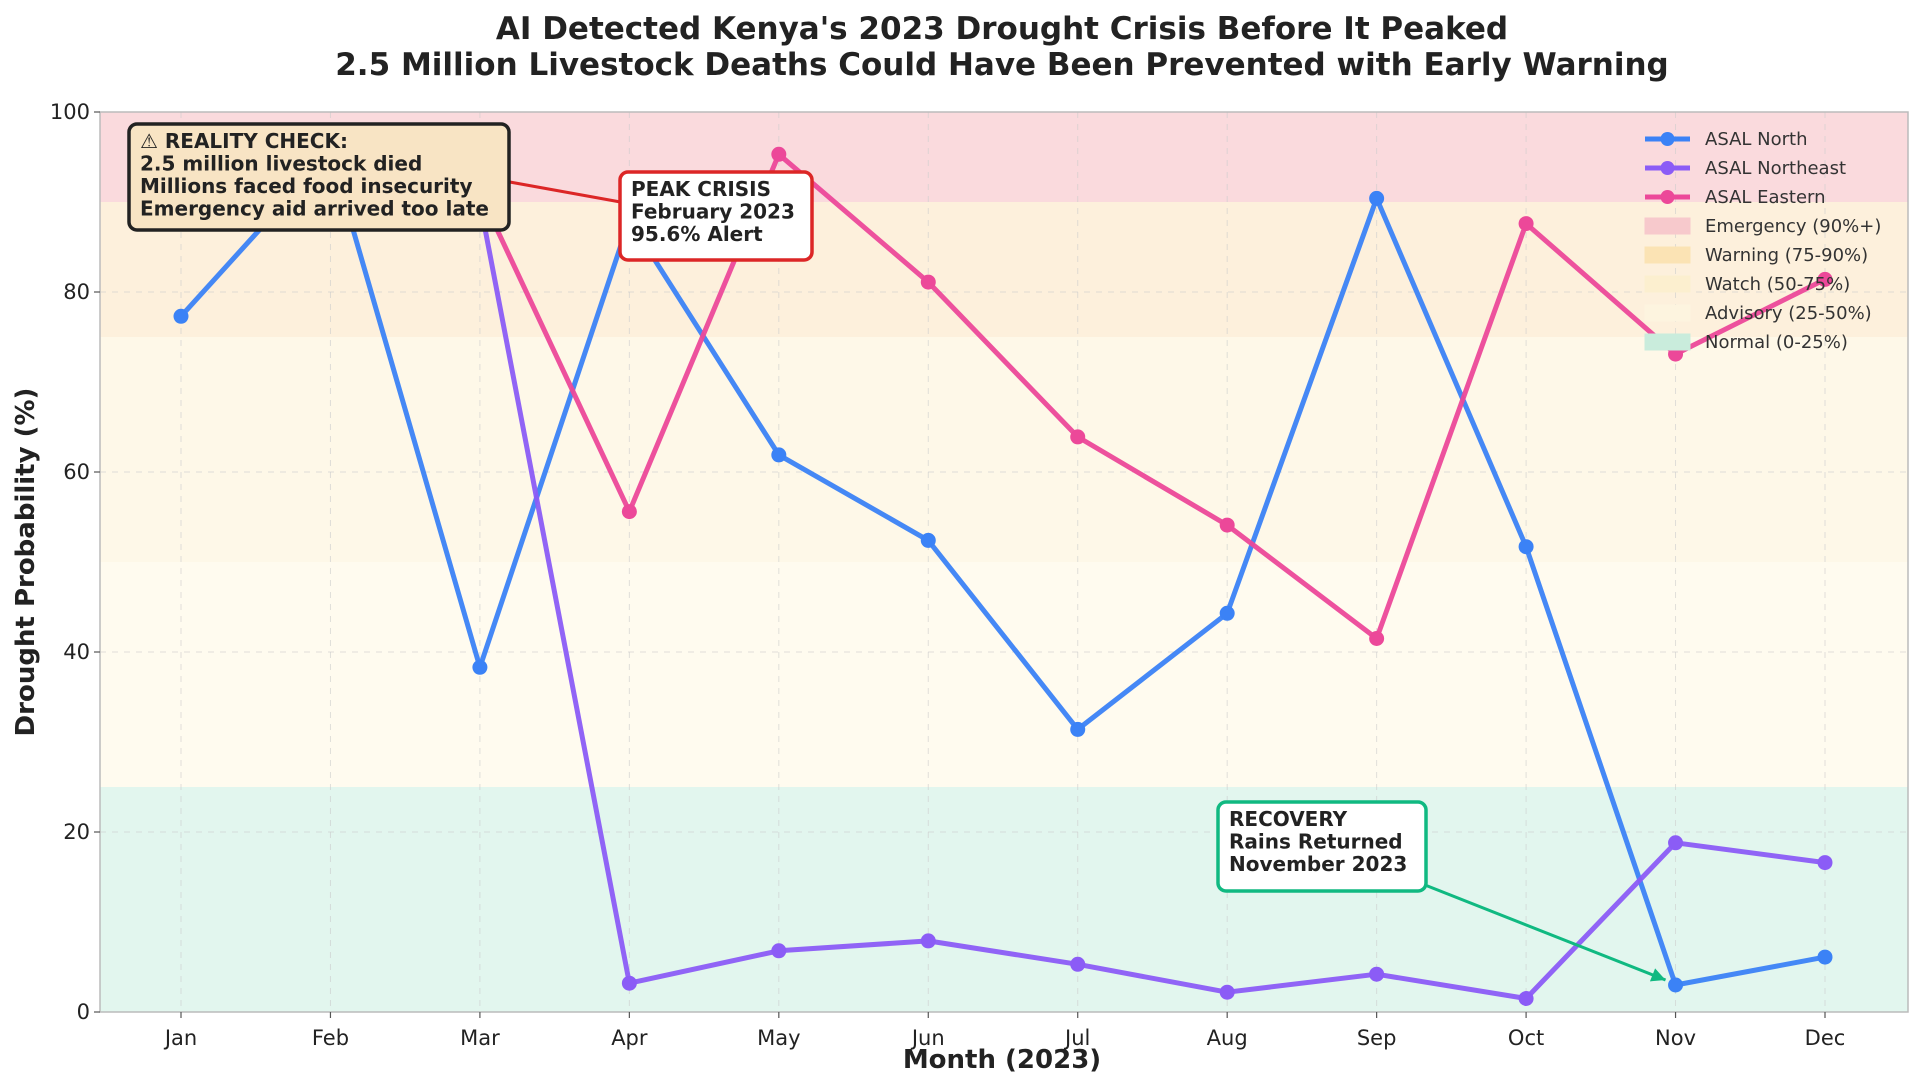  I want to click on annotation-text-reality-check: Emergency aid arrived too late, so click(314, 209).